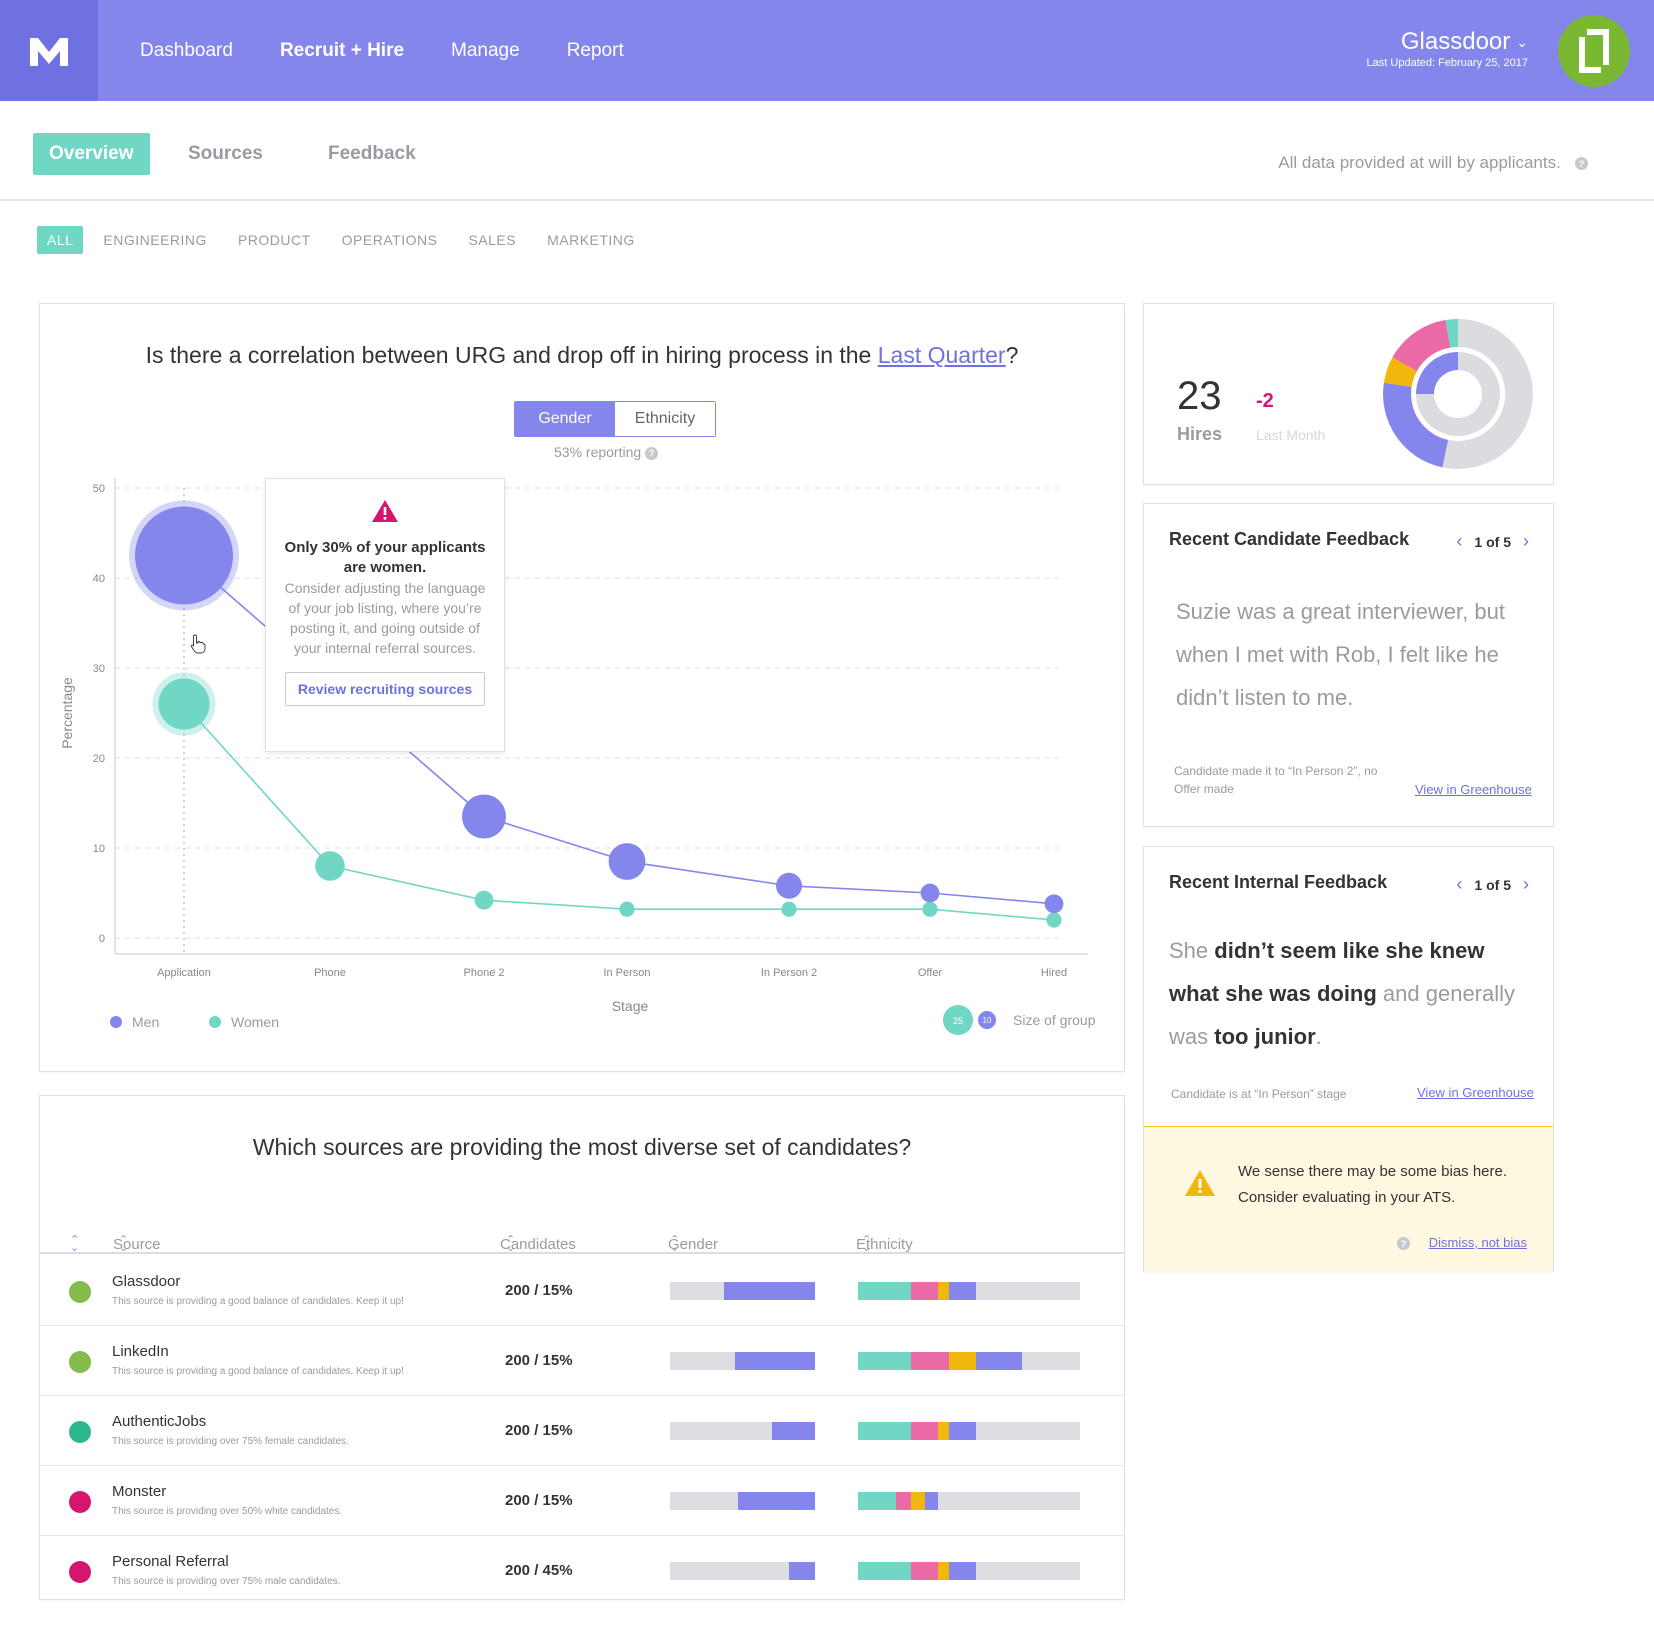 This screenshot has width=1654, height=1643. What do you see at coordinates (485, 50) in the screenshot?
I see `nav-manage: Manage` at bounding box center [485, 50].